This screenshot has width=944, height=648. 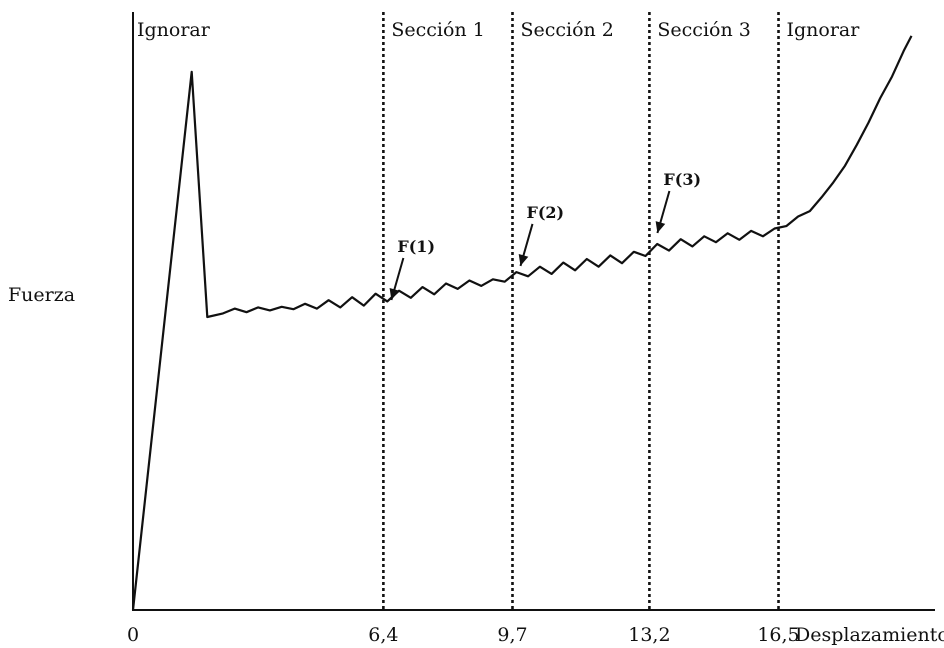 What do you see at coordinates (174, 30) in the screenshot?
I see `section-label-1: Ignorar` at bounding box center [174, 30].